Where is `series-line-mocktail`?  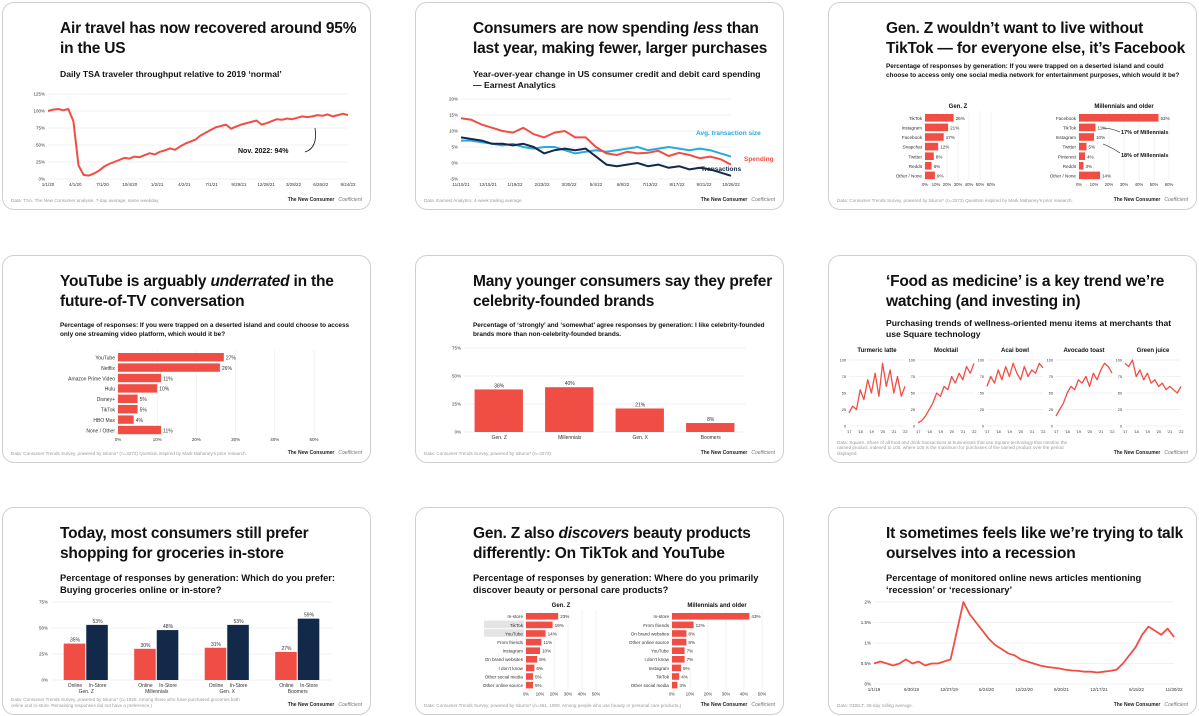 series-line-mocktail is located at coordinates (946, 393).